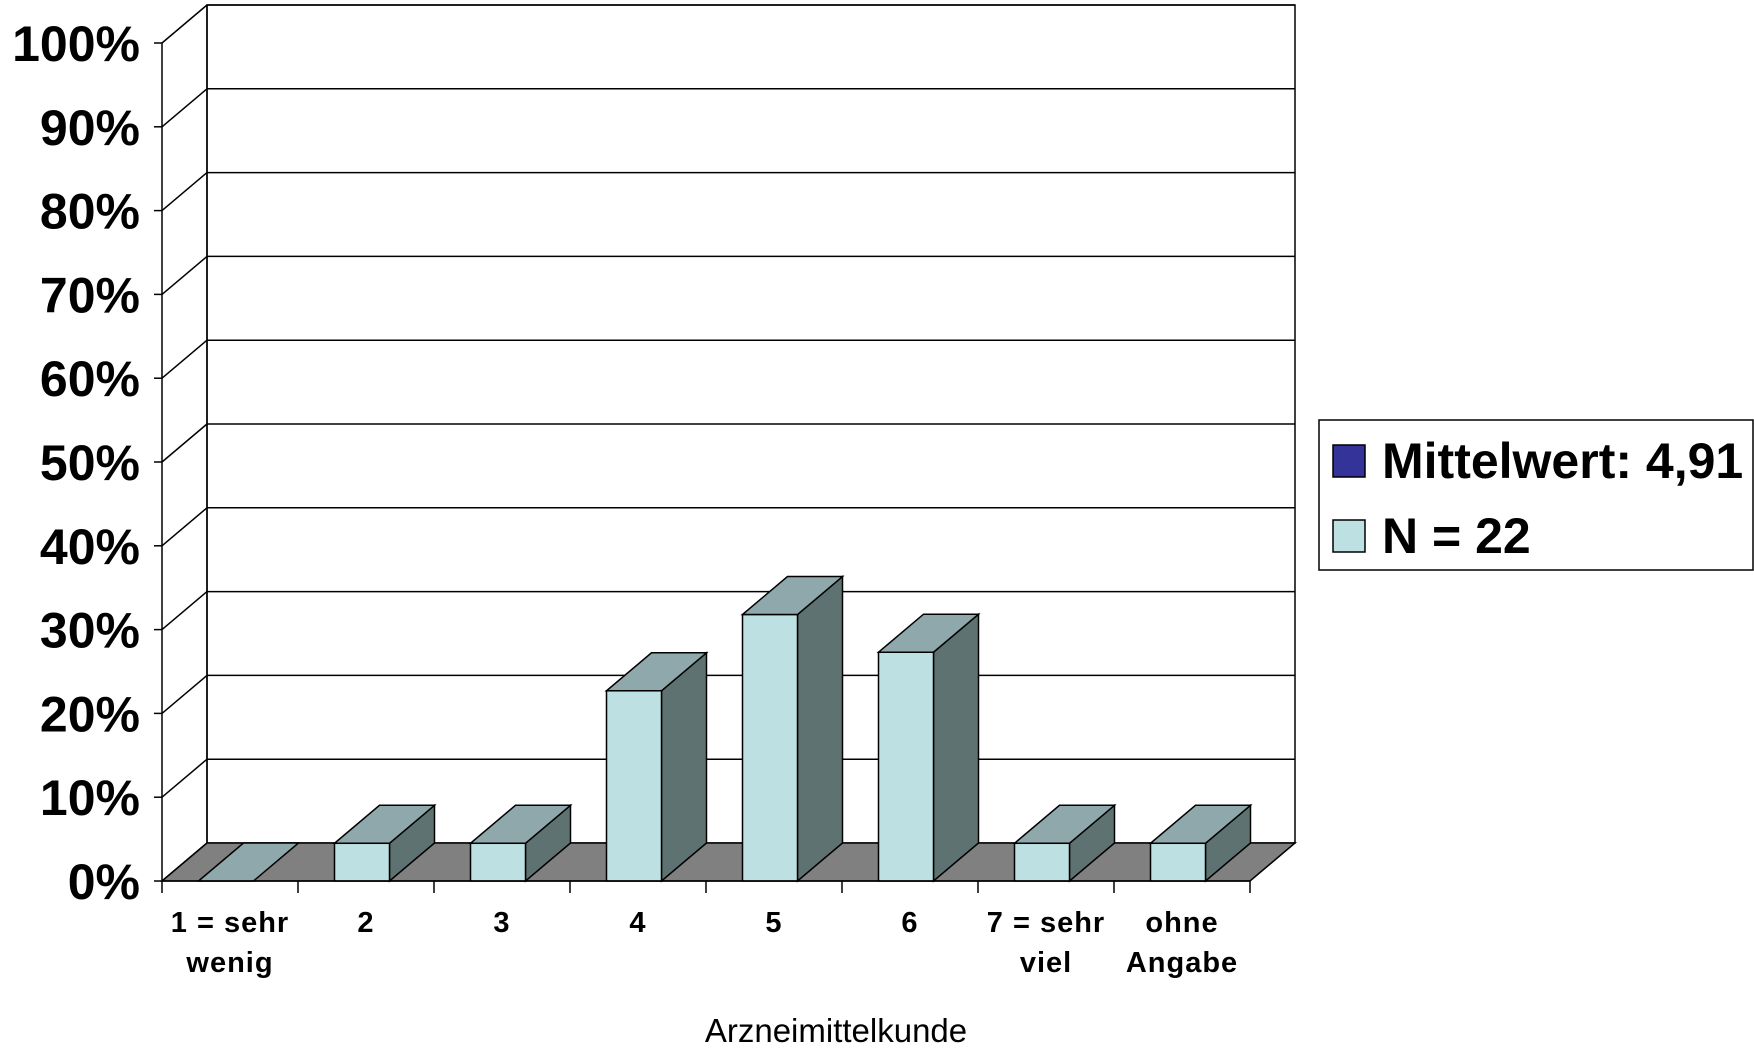 Image resolution: width=1754 pixels, height=1059 pixels. What do you see at coordinates (90, 295) in the screenshot?
I see `y-tick-label: 70%` at bounding box center [90, 295].